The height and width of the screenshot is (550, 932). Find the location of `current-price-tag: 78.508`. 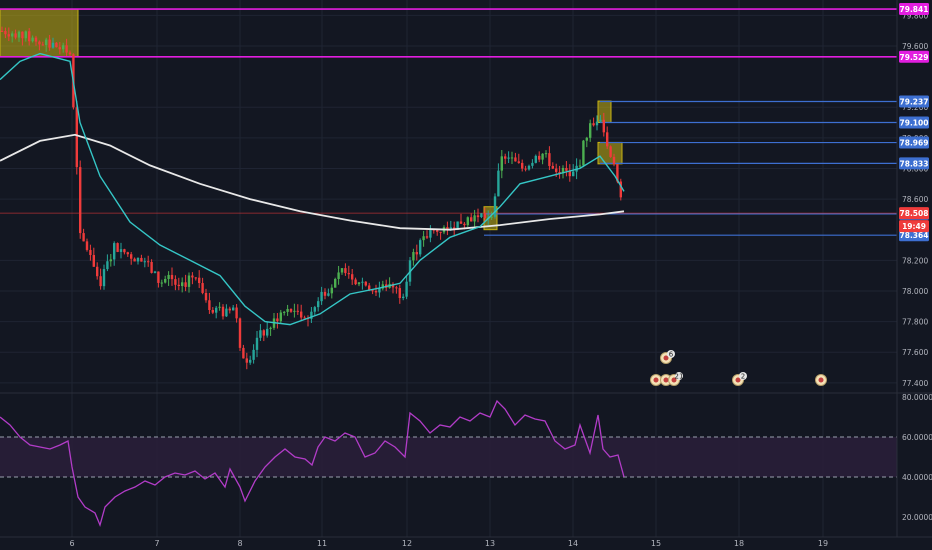

current-price-tag: 78.508 is located at coordinates (914, 213).